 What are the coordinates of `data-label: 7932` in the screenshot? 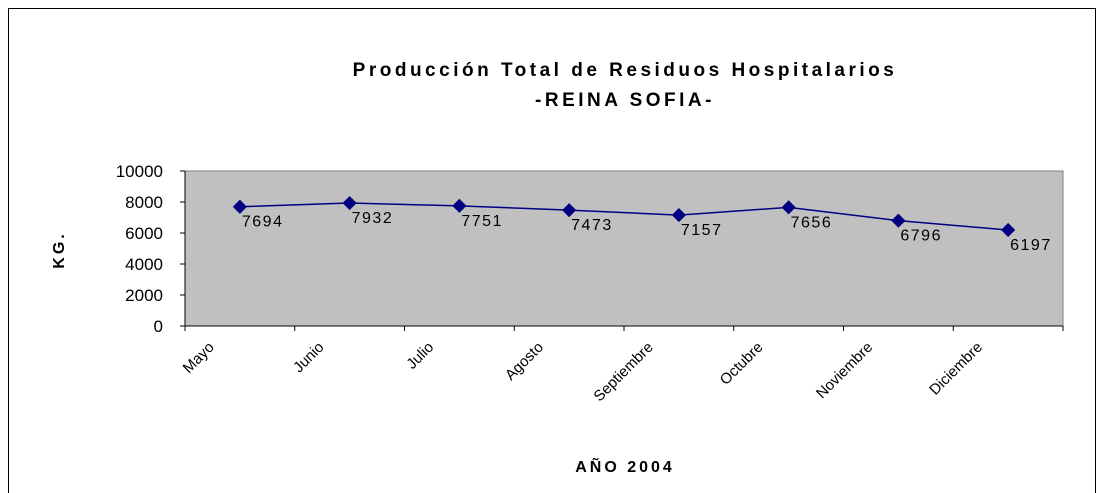 It's located at (373, 218).